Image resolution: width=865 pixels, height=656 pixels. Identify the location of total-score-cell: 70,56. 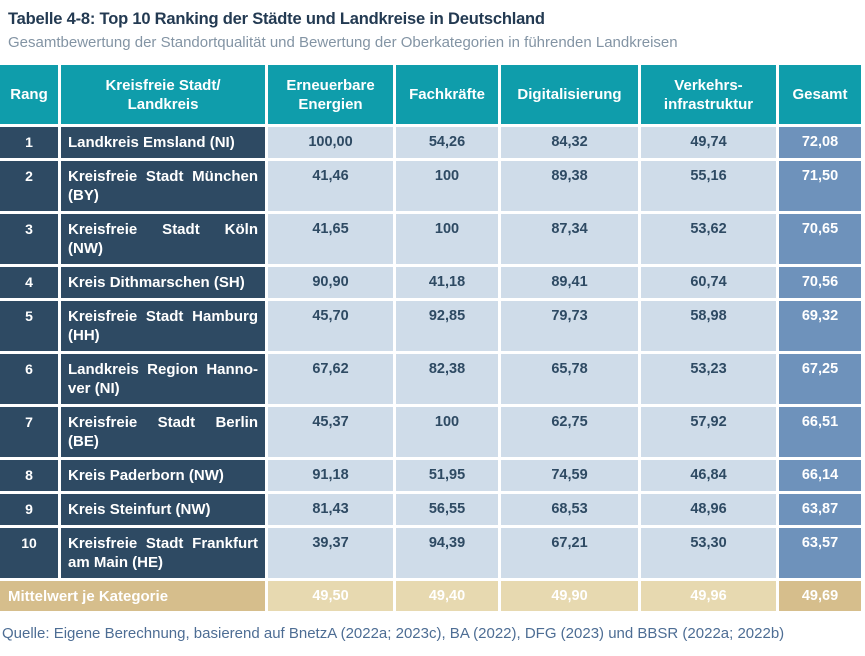
(820, 282).